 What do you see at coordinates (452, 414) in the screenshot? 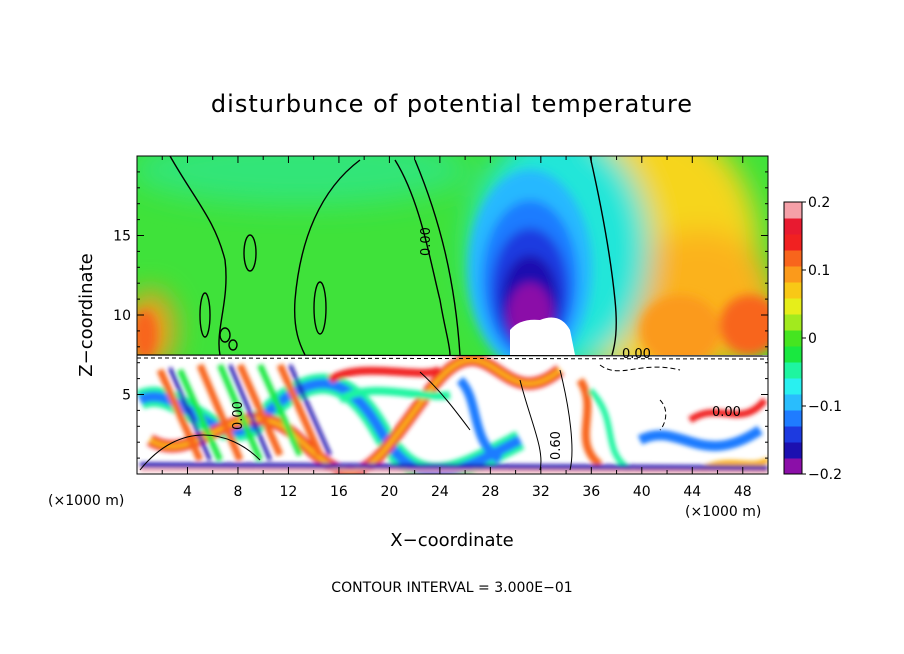
I see `lower-field` at bounding box center [452, 414].